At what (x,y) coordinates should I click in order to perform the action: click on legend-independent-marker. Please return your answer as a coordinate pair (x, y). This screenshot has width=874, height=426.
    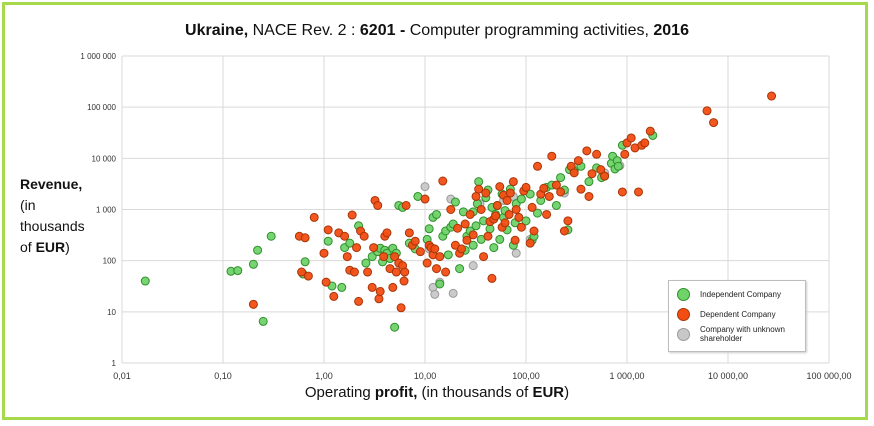
    Looking at the image, I should click on (683, 294).